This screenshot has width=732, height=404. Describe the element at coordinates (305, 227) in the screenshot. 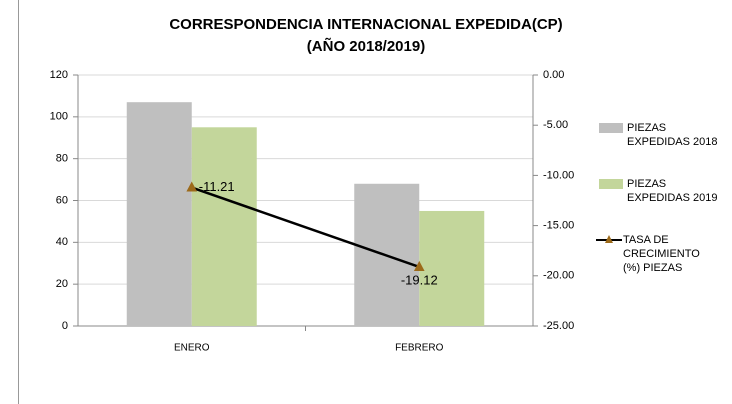

I see `line` at that location.